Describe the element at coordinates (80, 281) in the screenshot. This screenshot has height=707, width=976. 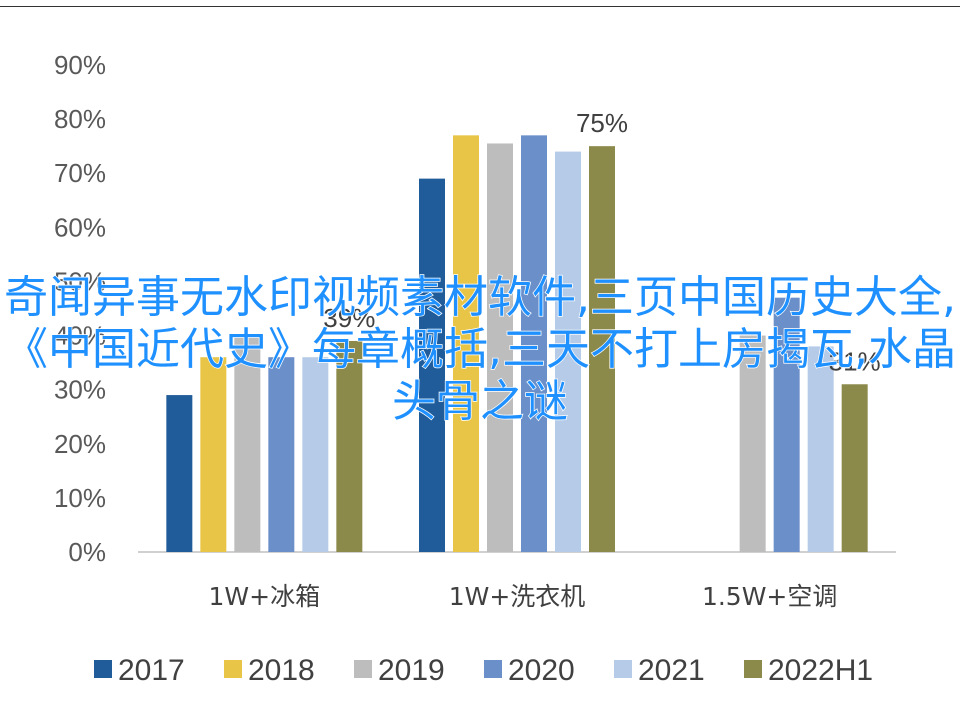
I see `y-tick-label: 50%` at that location.